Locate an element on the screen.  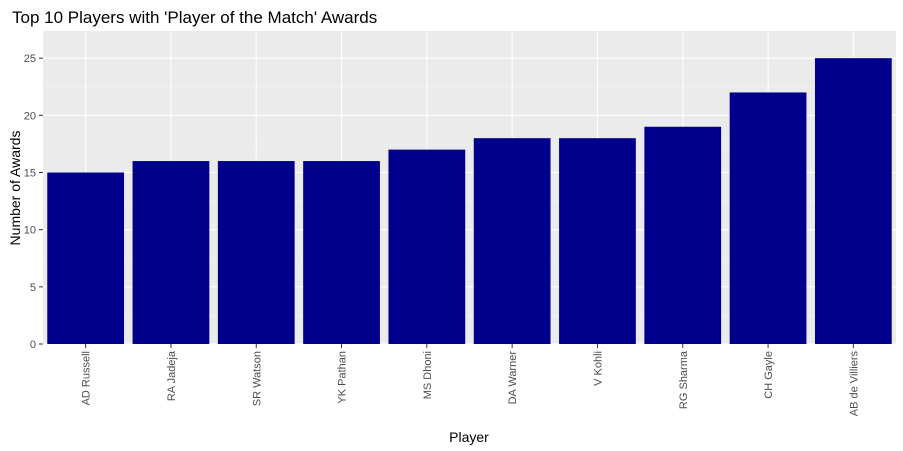
x-tick-label: SR Watson is located at coordinates (257, 378).